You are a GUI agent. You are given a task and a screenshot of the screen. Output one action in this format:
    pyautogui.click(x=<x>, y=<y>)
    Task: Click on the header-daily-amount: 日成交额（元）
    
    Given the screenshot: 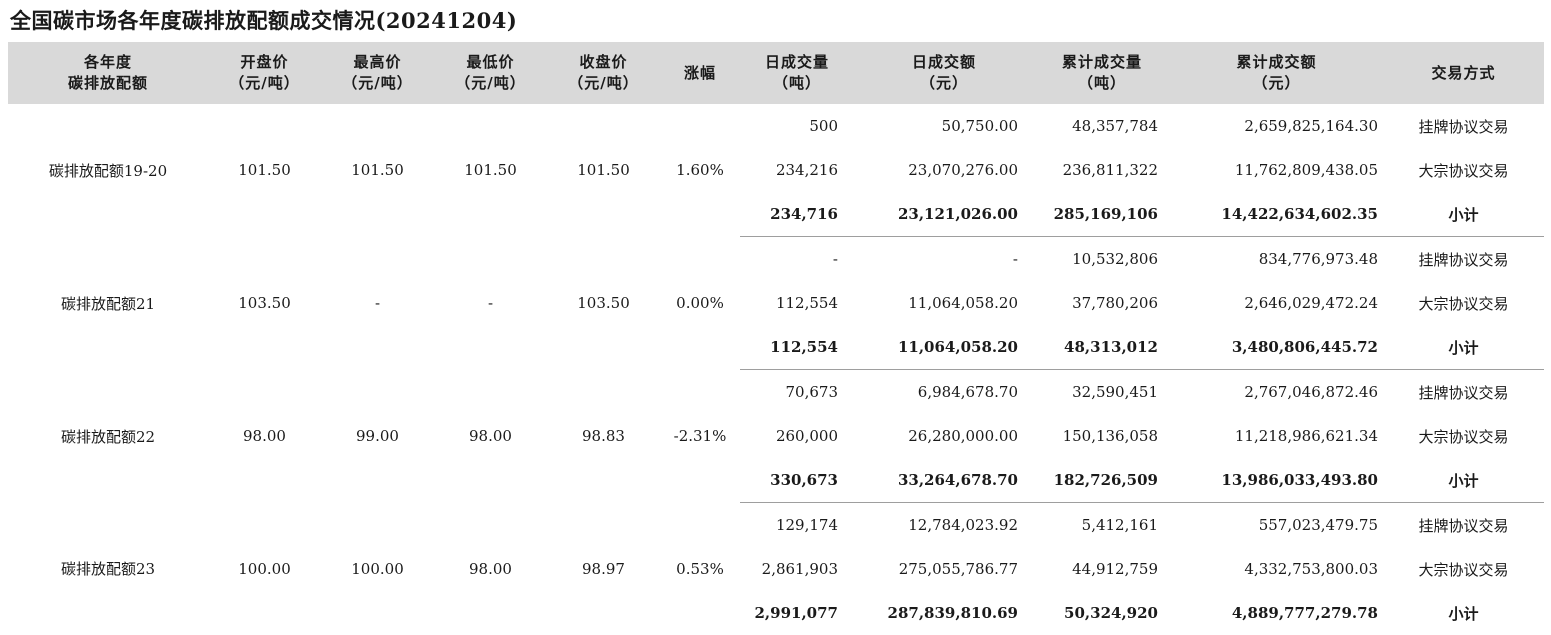 What is the action you would take?
    pyautogui.click(x=944, y=73)
    